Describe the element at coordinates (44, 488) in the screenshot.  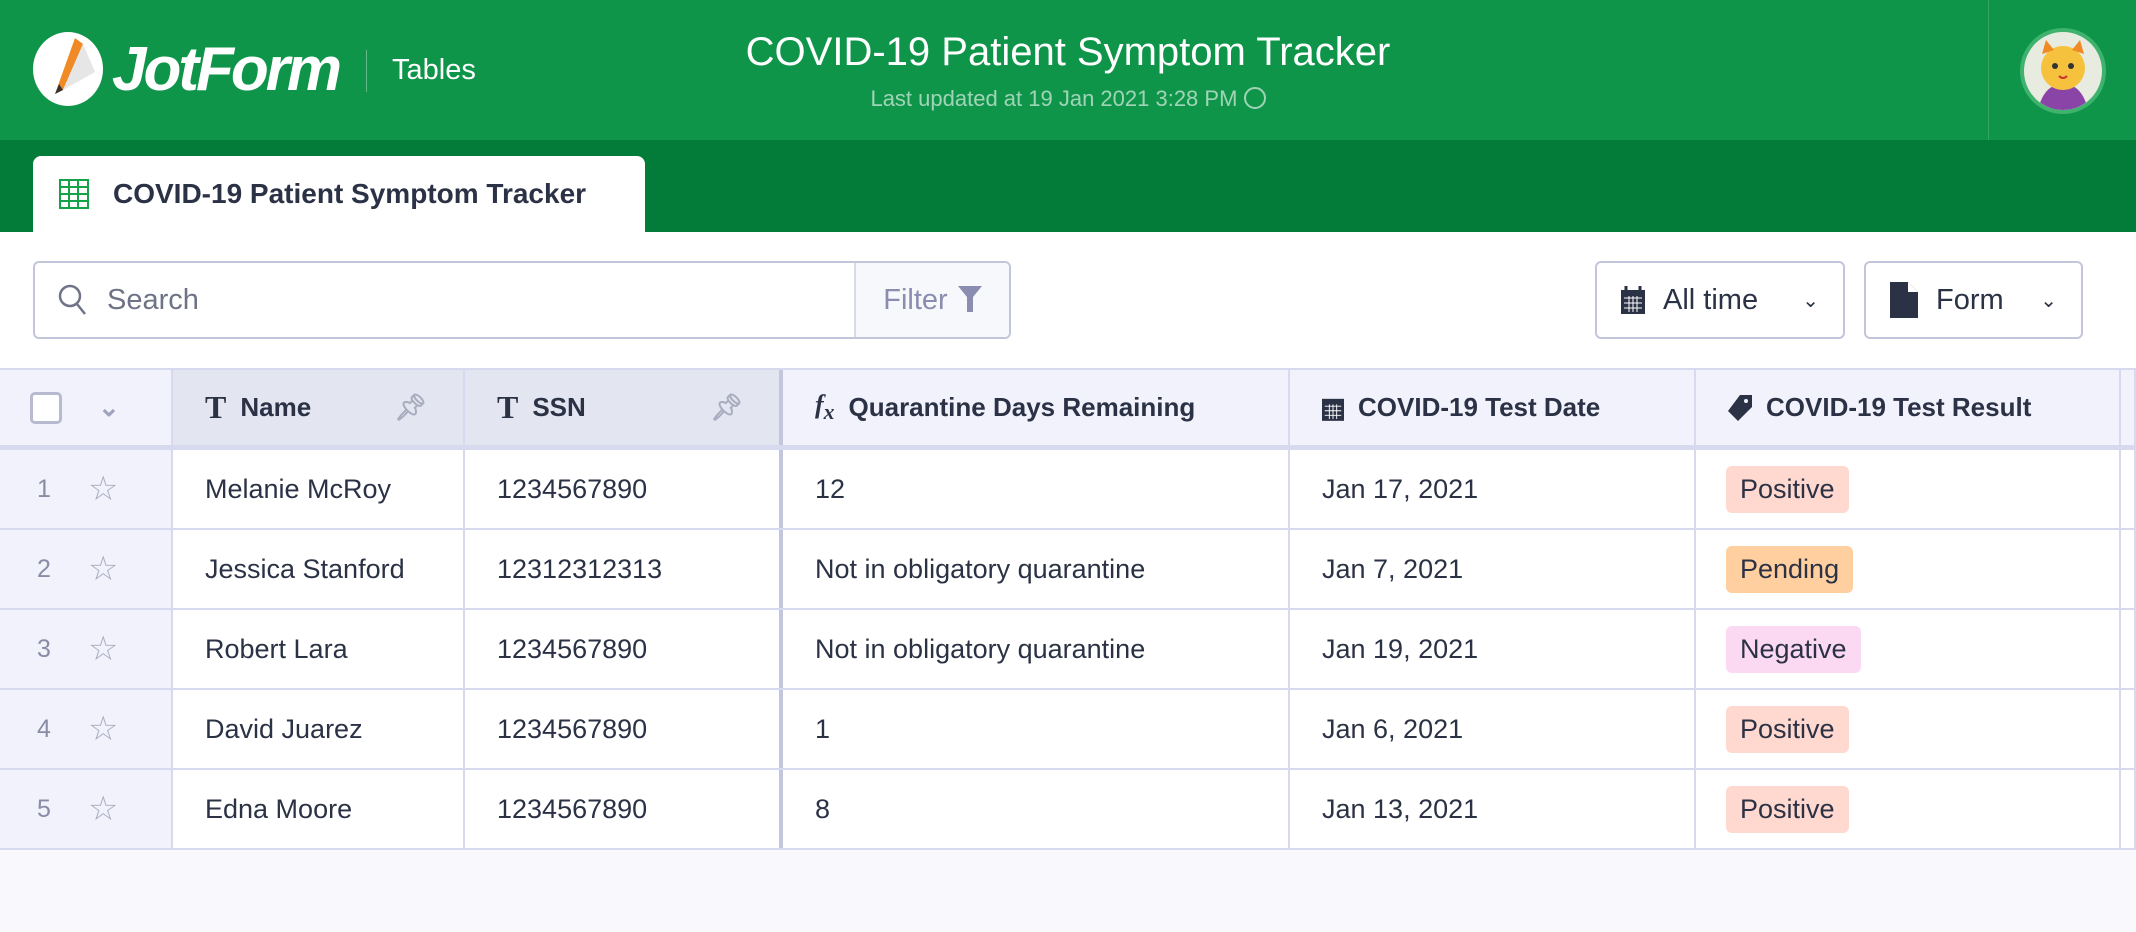
I see `row-number: 1` at that location.